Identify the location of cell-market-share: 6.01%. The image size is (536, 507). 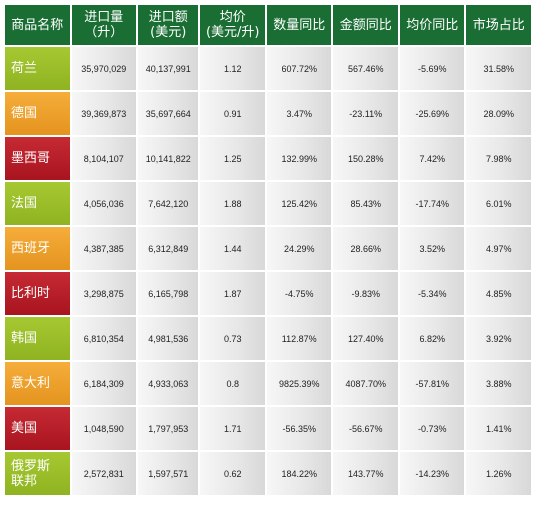
(498, 203).